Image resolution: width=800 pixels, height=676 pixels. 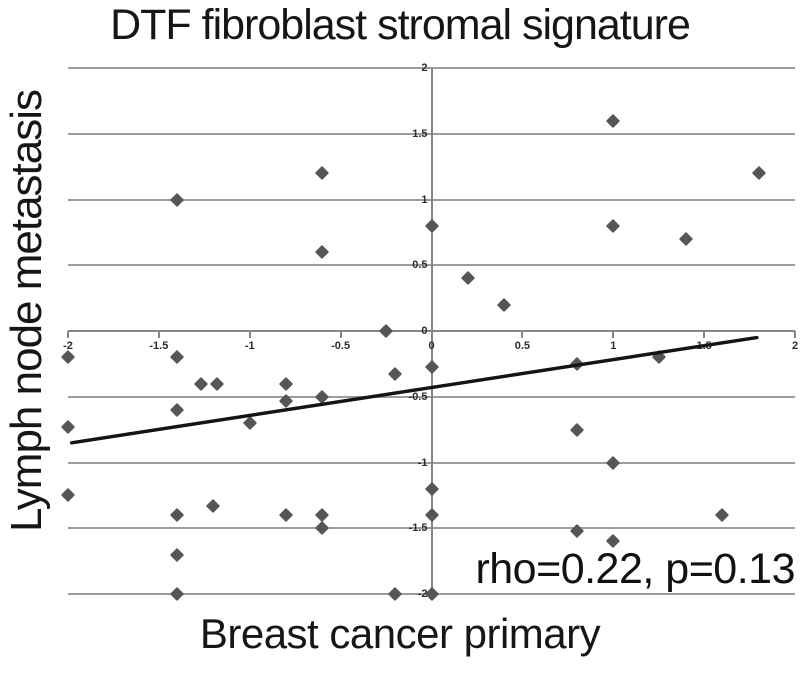 What do you see at coordinates (420, 133) in the screenshot?
I see `y-tick-label: 1.5` at bounding box center [420, 133].